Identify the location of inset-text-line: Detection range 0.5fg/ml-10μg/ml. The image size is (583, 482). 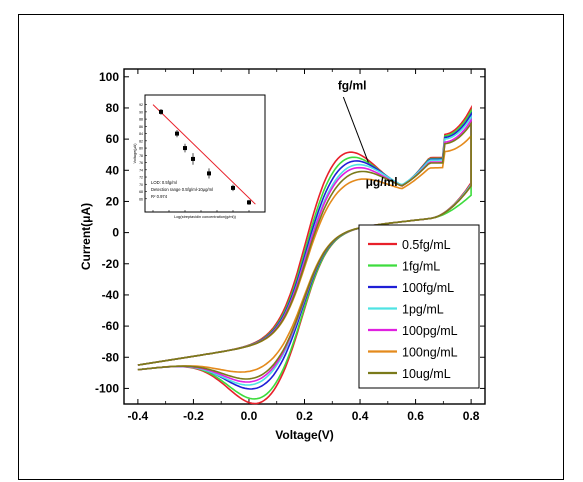
(182, 189).